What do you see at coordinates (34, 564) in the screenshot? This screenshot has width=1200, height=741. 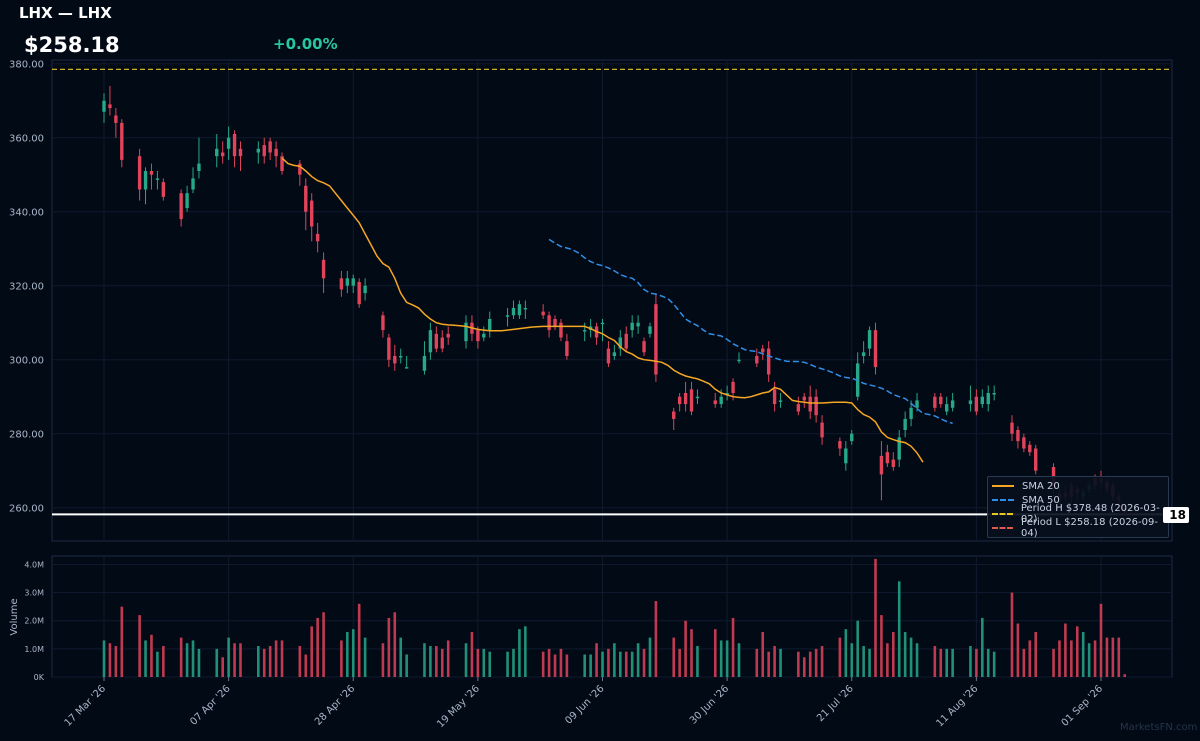 I see `volume-tick-label: 4.0M` at bounding box center [34, 564].